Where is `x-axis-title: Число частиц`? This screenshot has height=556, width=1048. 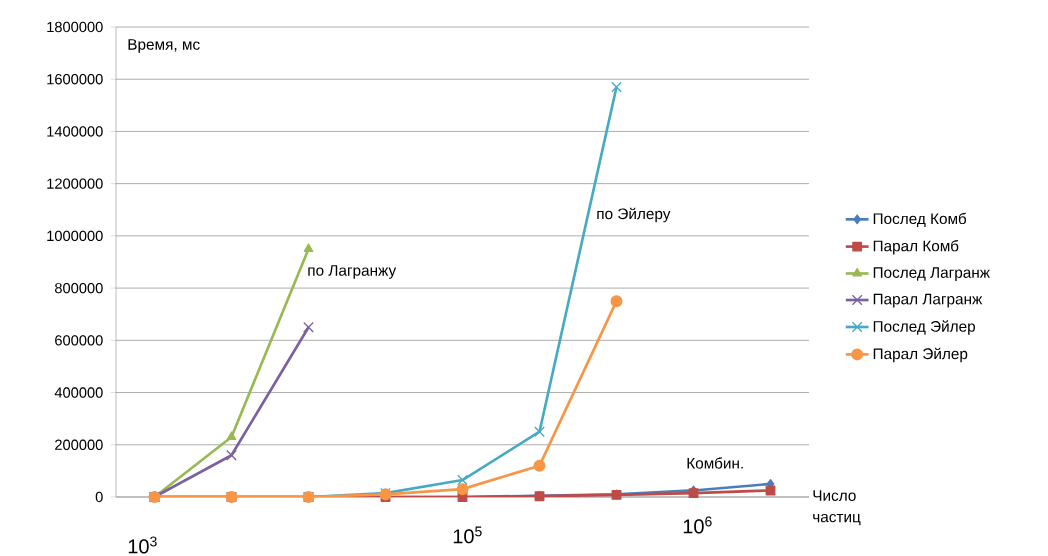 x-axis-title: Число частиц is located at coordinates (837, 508).